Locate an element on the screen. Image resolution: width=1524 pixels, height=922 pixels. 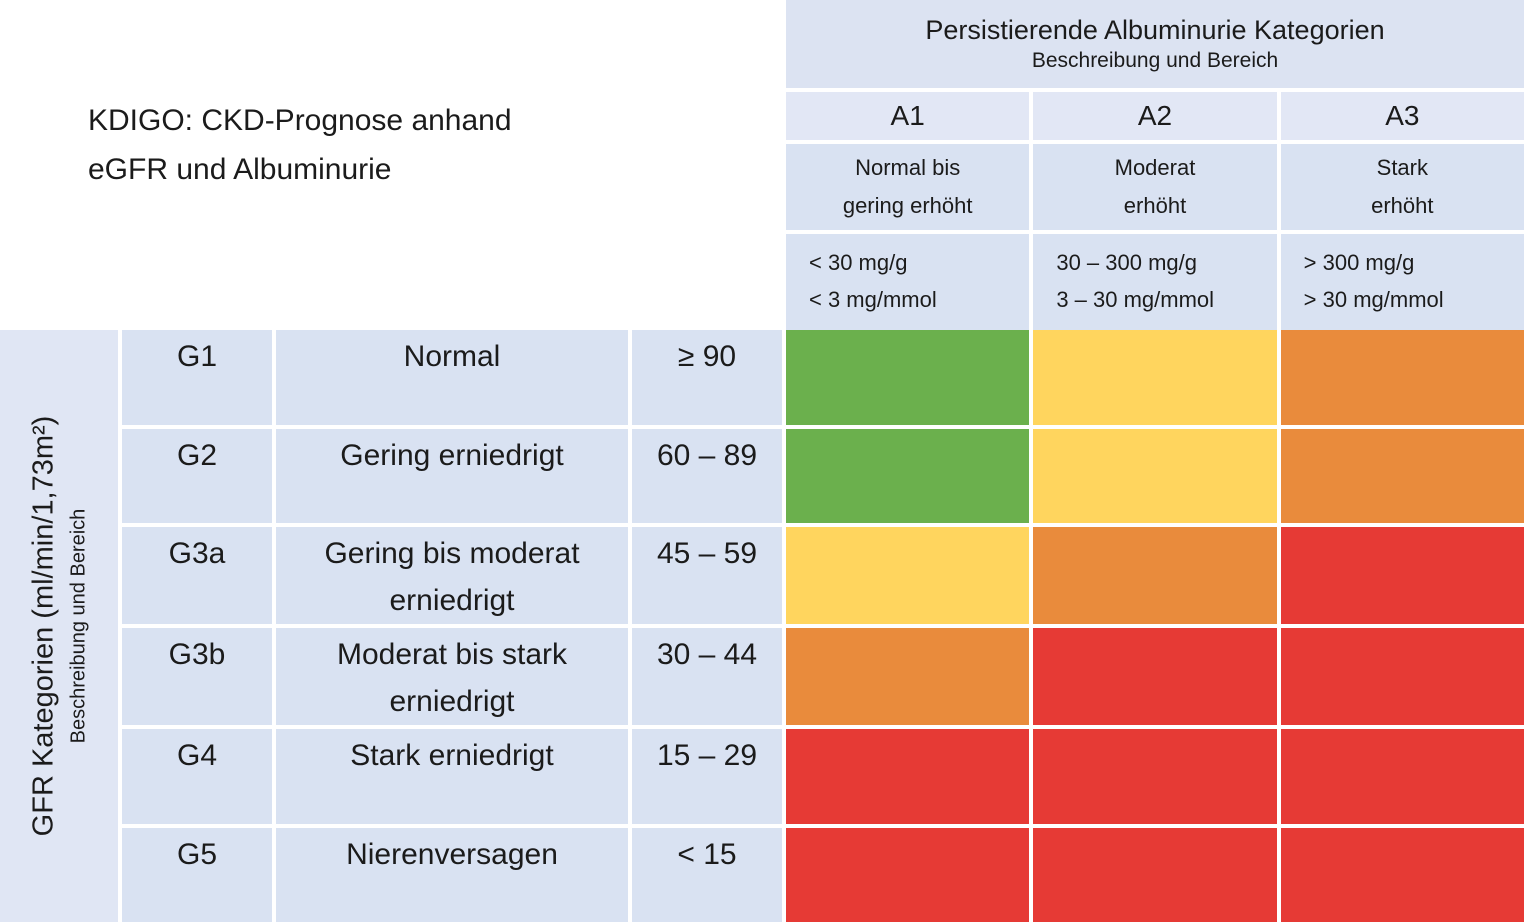
risk-cell-g3b-a2 is located at coordinates (1155, 676).